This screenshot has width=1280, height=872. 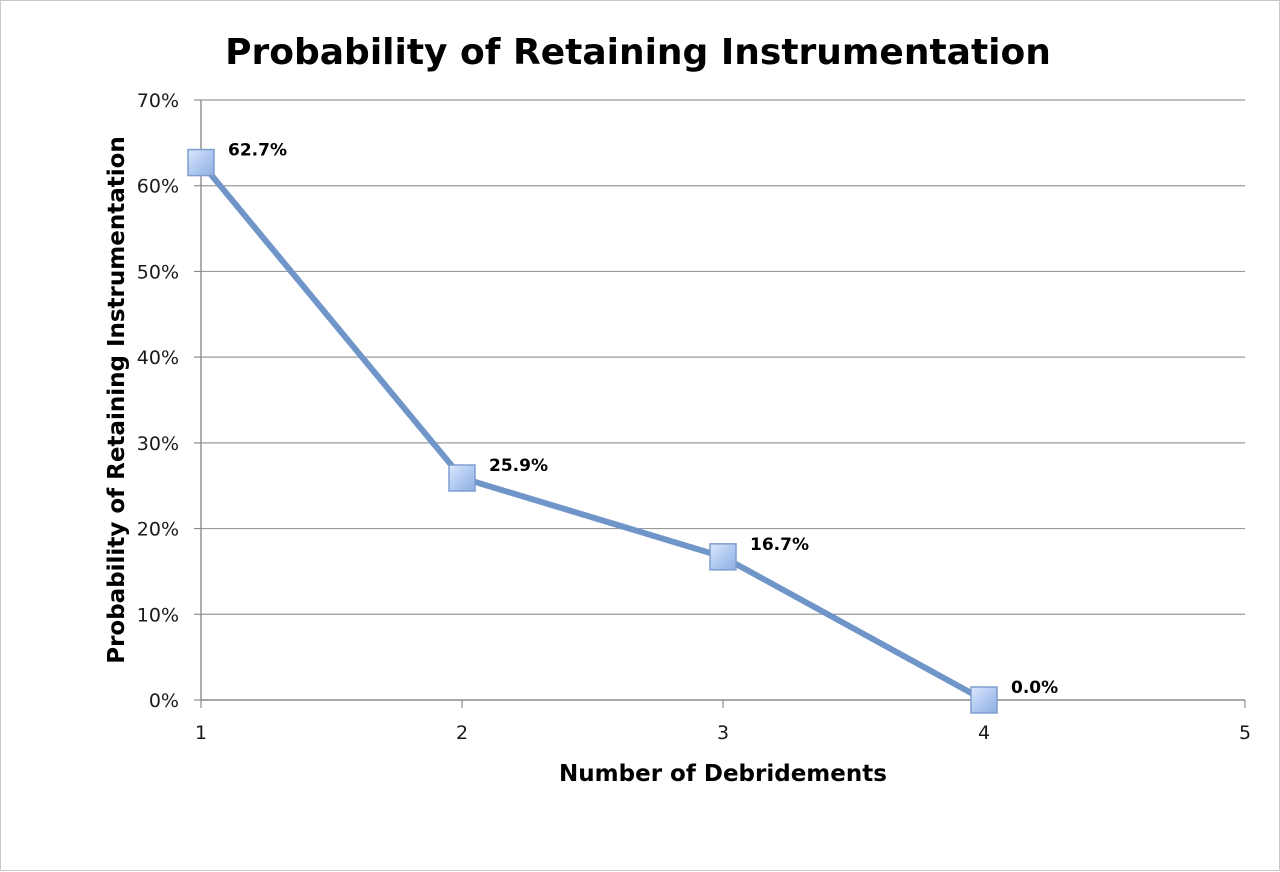 What do you see at coordinates (158, 358) in the screenshot?
I see `y-tick-label: 40%` at bounding box center [158, 358].